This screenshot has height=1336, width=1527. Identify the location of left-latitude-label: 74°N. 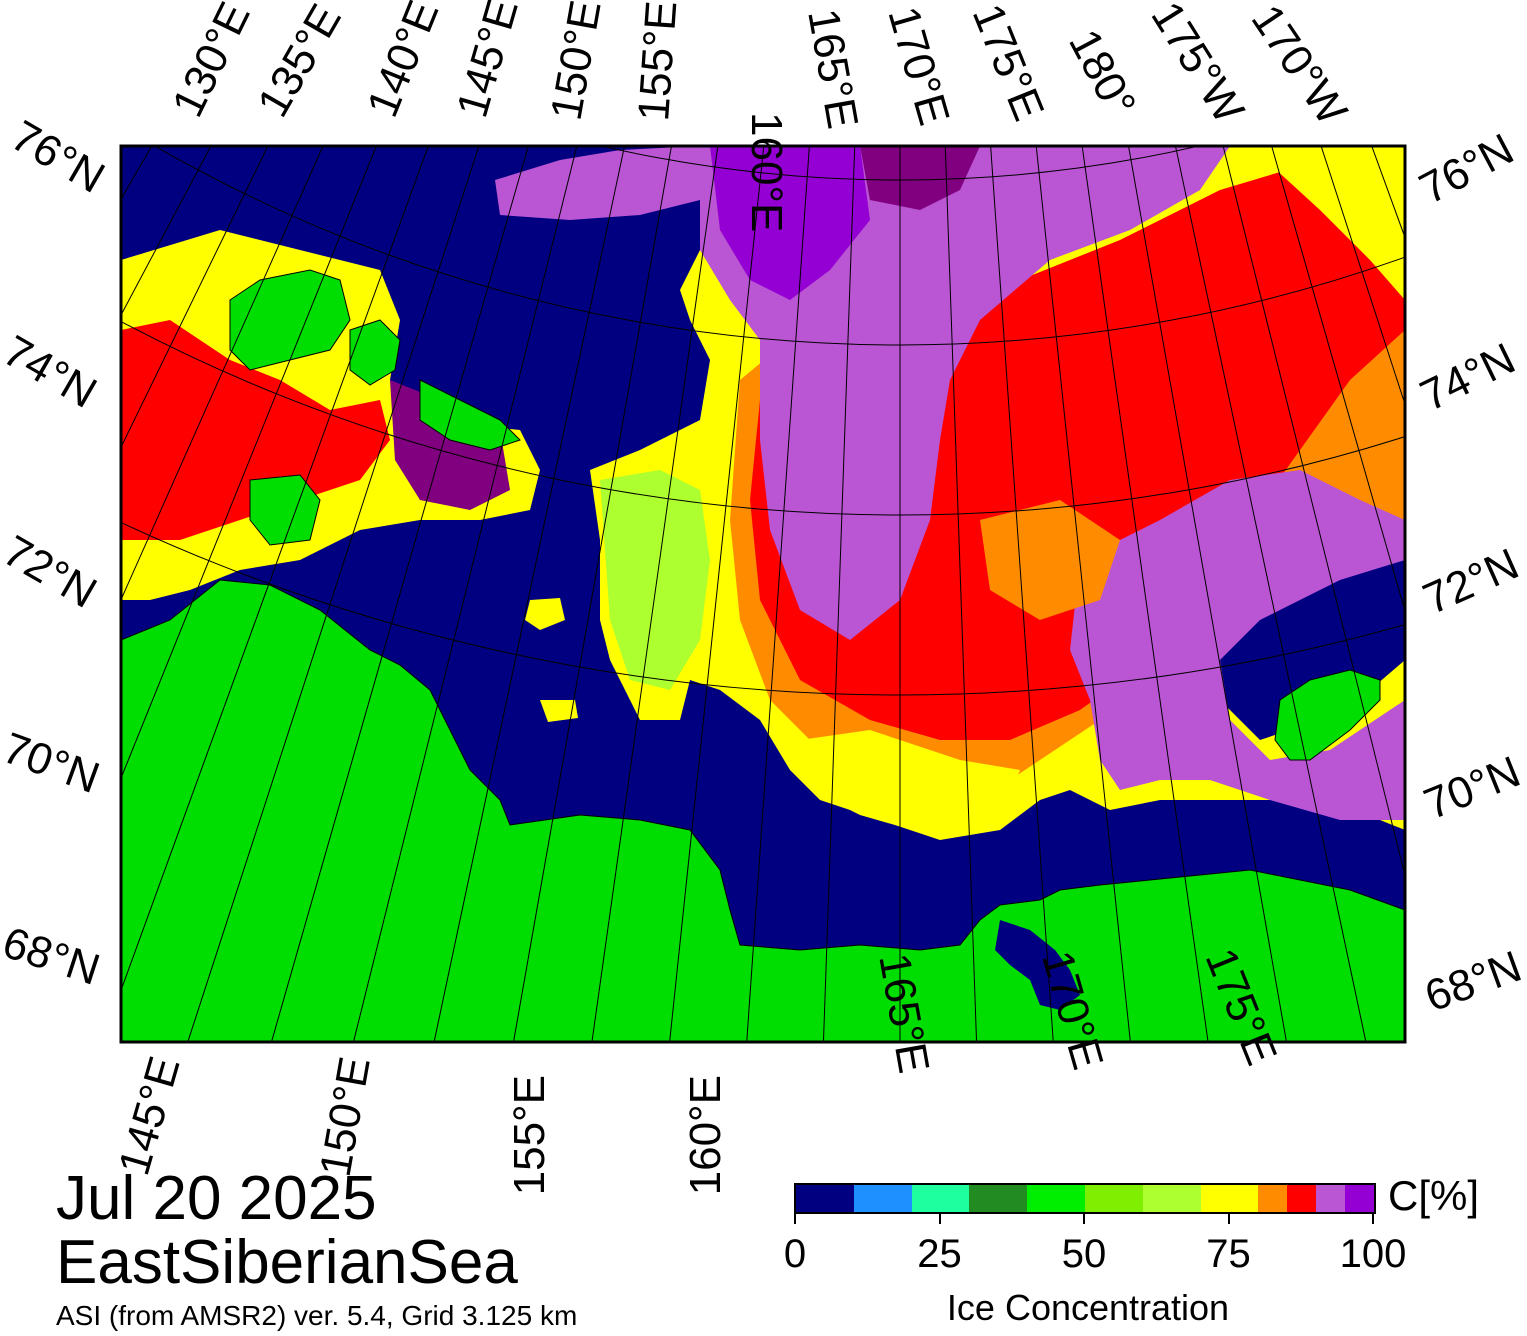
(52, 372).